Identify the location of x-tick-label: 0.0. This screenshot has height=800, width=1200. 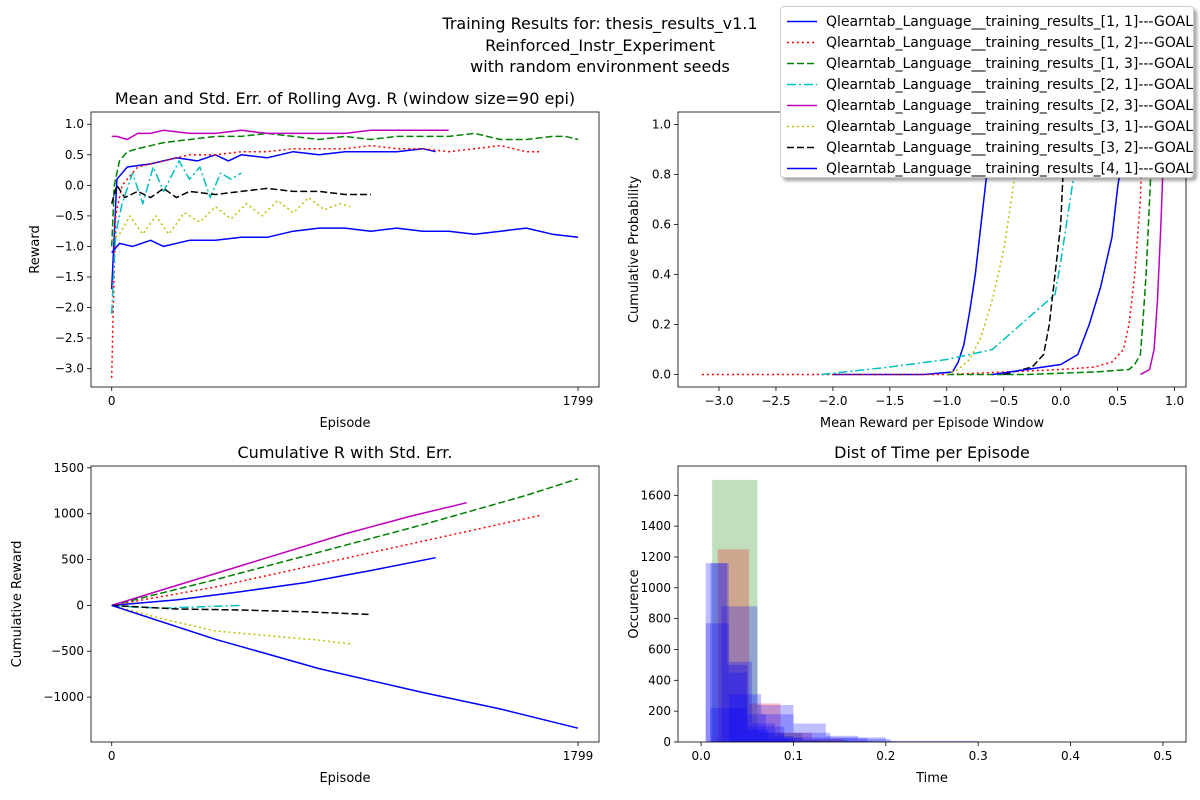
(1060, 401).